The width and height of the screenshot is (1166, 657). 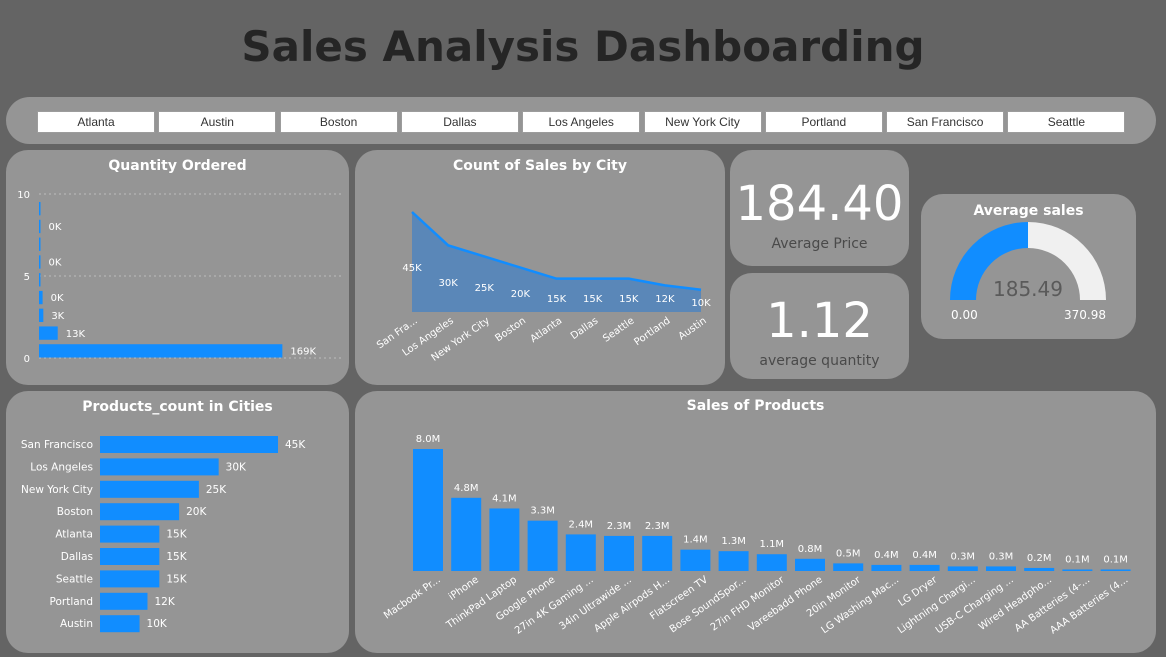 What do you see at coordinates (75, 512) in the screenshot?
I see `category-label: Boston` at bounding box center [75, 512].